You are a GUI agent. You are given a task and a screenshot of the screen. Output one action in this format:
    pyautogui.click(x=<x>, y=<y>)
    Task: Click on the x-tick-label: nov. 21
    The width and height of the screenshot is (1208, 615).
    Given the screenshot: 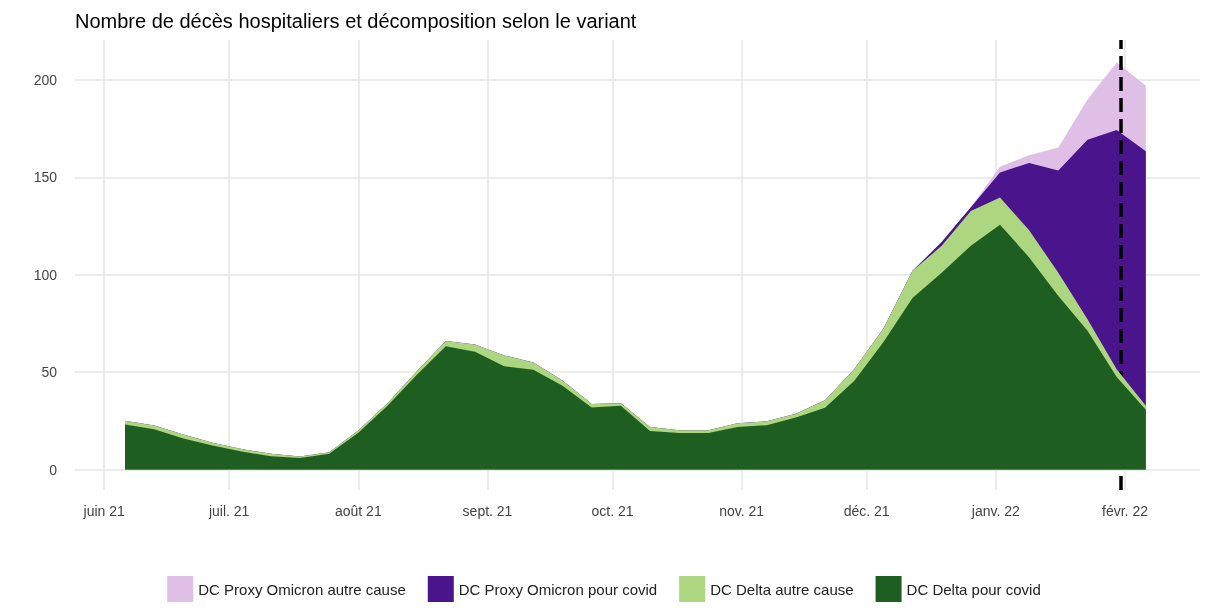 What is the action you would take?
    pyautogui.click(x=742, y=511)
    